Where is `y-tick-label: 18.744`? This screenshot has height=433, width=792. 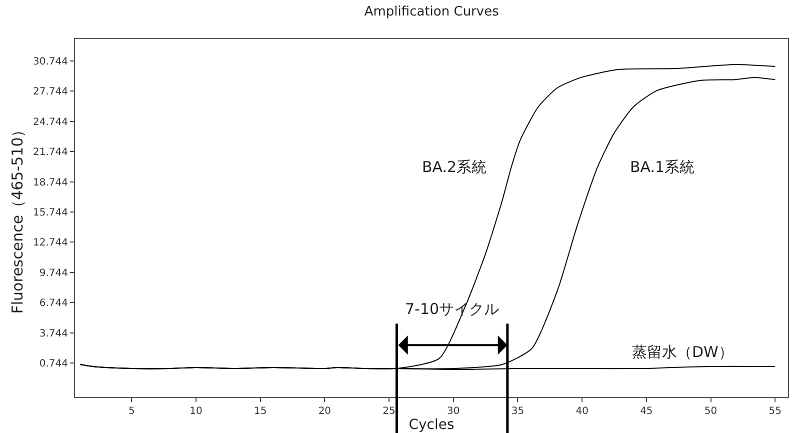
y-tick-label: 18.744 is located at coordinates (50, 182).